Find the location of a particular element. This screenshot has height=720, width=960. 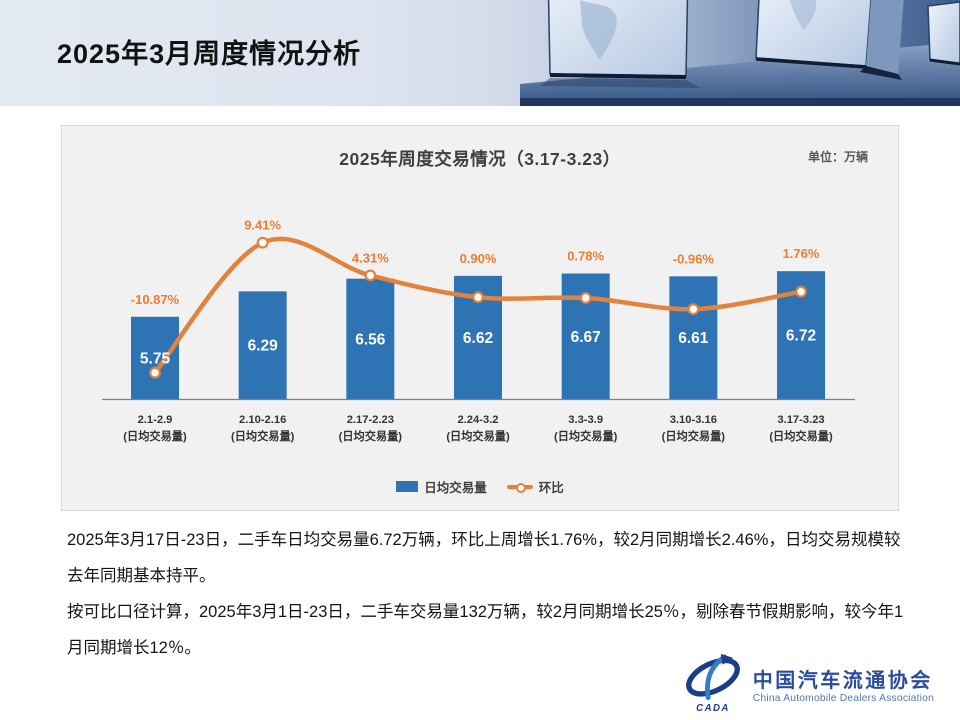

x-axis-label: 3.3-3.9 is located at coordinates (585, 420).